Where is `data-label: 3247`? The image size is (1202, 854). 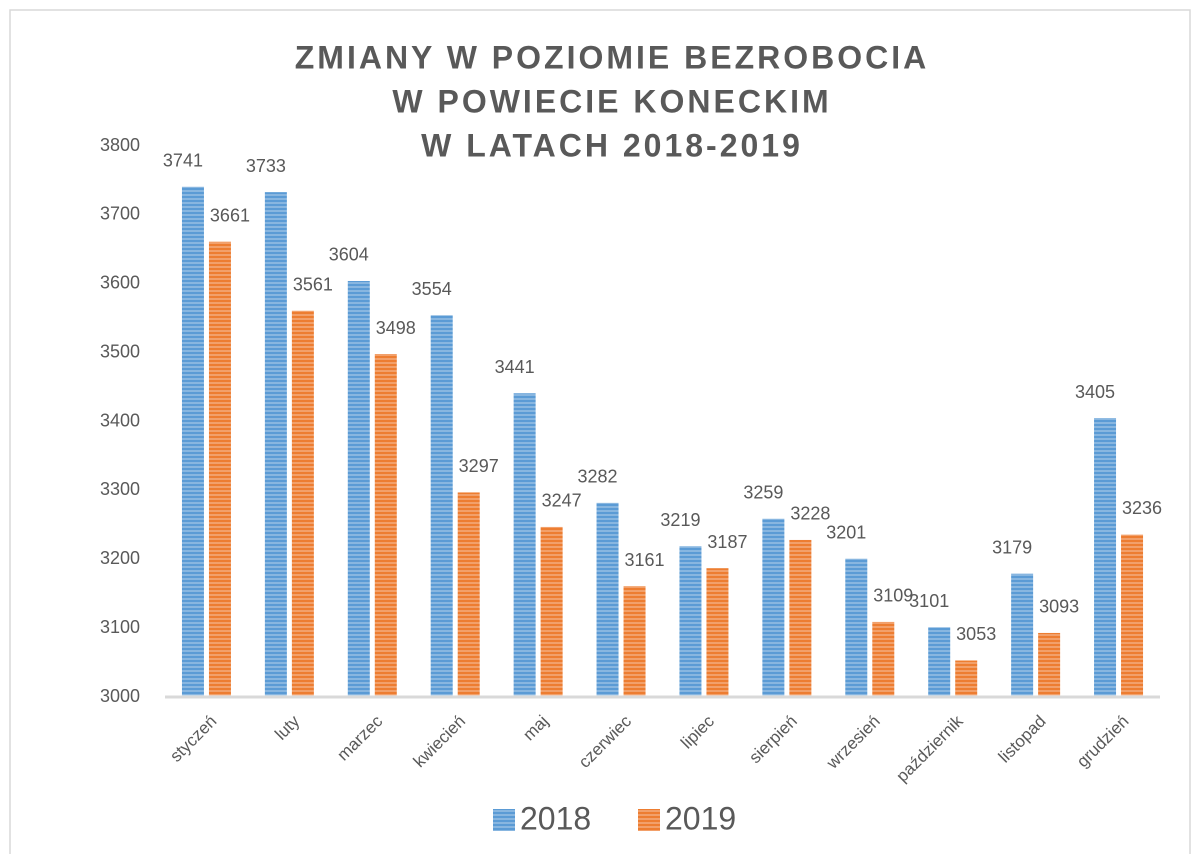 data-label: 3247 is located at coordinates (562, 501).